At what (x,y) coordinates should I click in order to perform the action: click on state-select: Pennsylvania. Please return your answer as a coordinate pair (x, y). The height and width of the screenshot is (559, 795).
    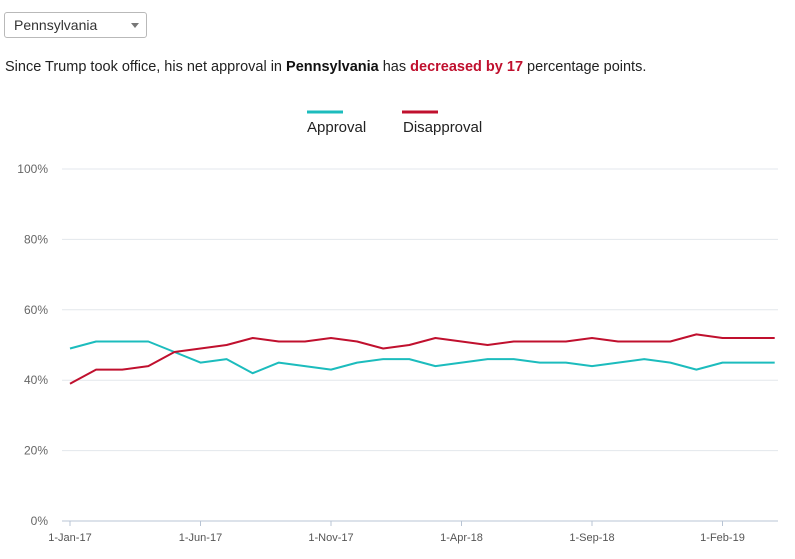
    Looking at the image, I should click on (75, 25).